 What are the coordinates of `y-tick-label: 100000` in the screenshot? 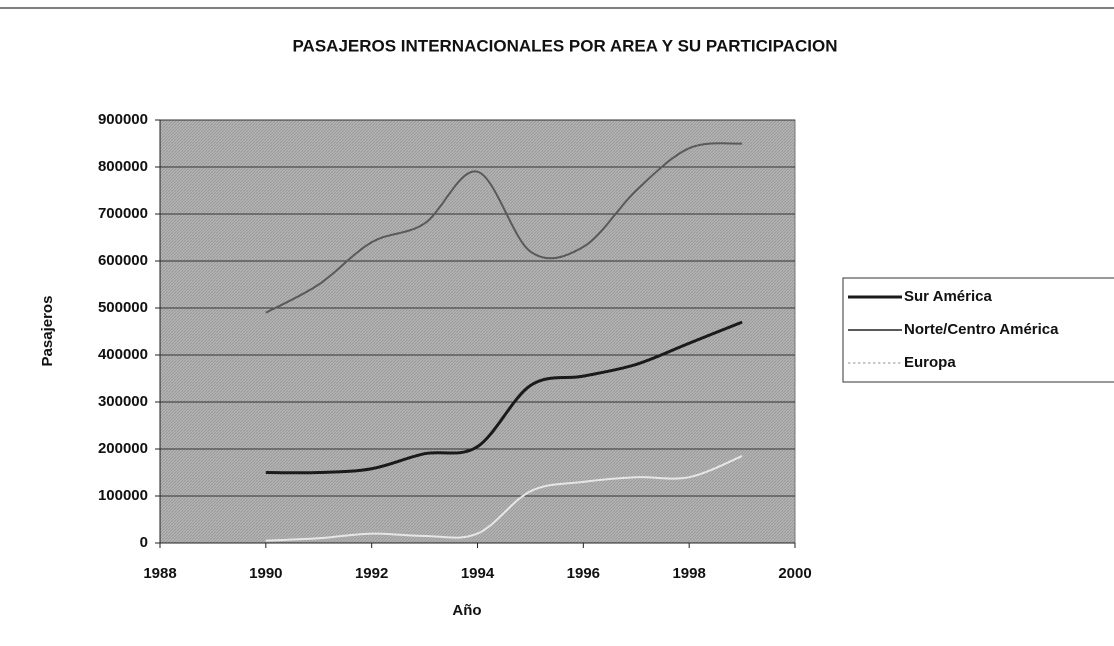 It's located at (123, 495).